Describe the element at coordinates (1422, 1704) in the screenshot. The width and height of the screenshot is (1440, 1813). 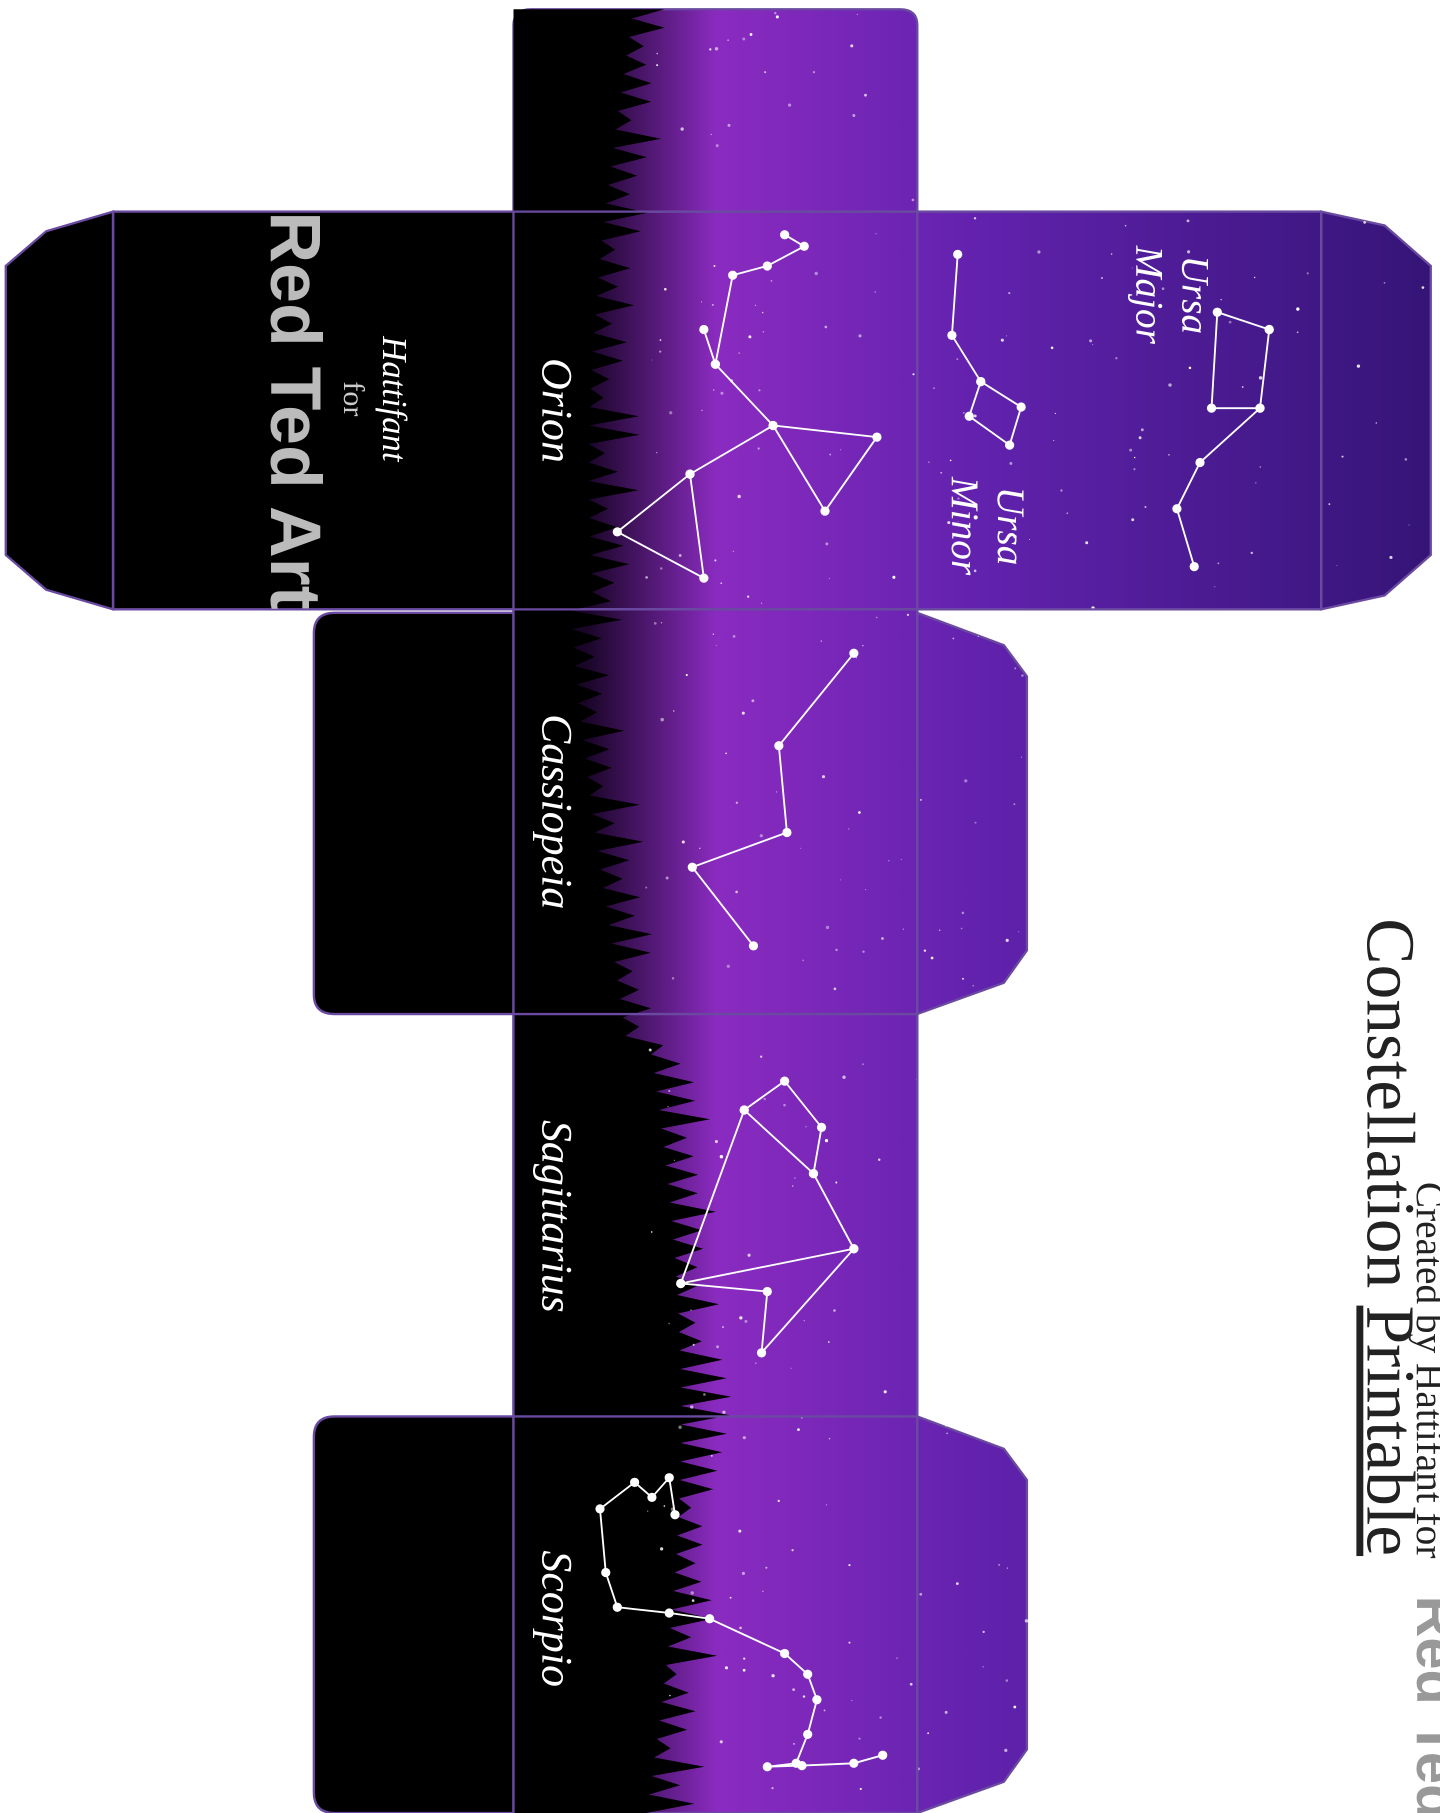
I see `credit-brand: Red Ted` at that location.